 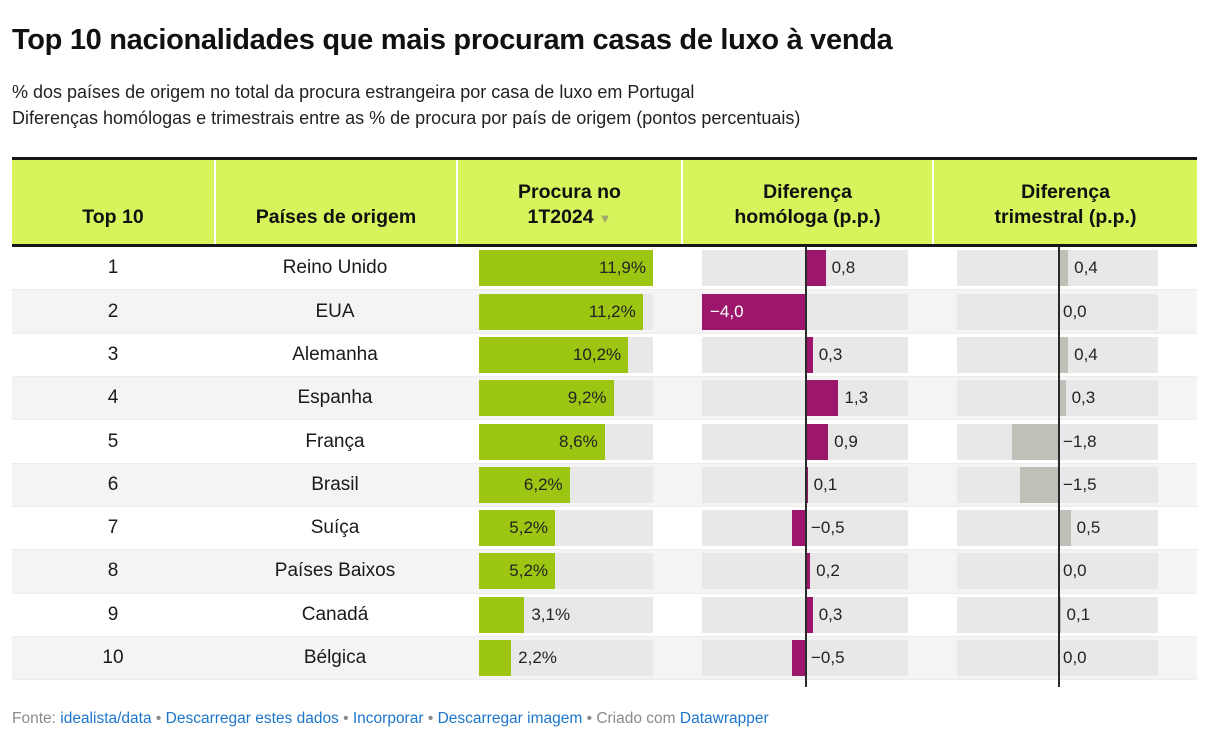 What do you see at coordinates (335, 311) in the screenshot?
I see `country-cell: EUA` at bounding box center [335, 311].